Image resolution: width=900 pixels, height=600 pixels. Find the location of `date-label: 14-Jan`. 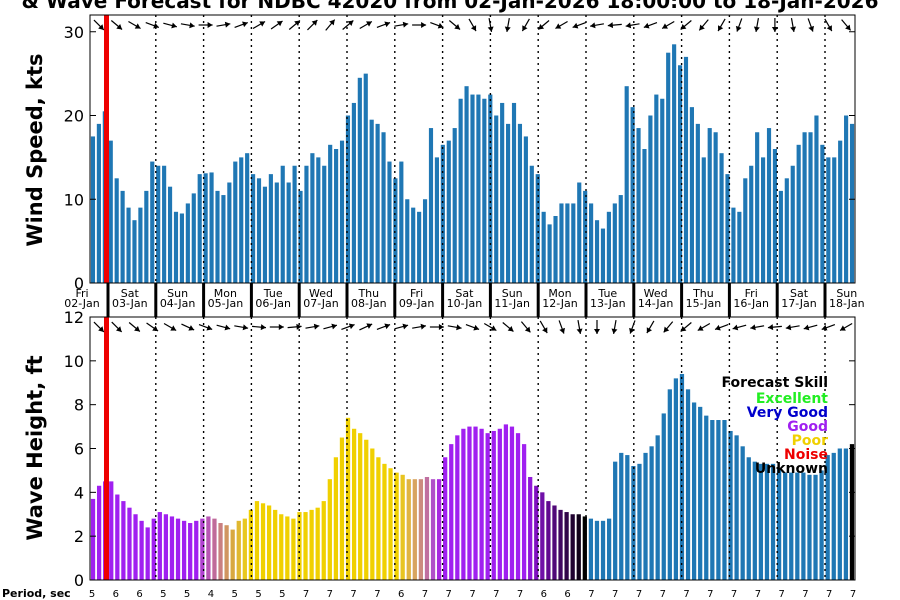

date-label: 14-Jan is located at coordinates (656, 303).